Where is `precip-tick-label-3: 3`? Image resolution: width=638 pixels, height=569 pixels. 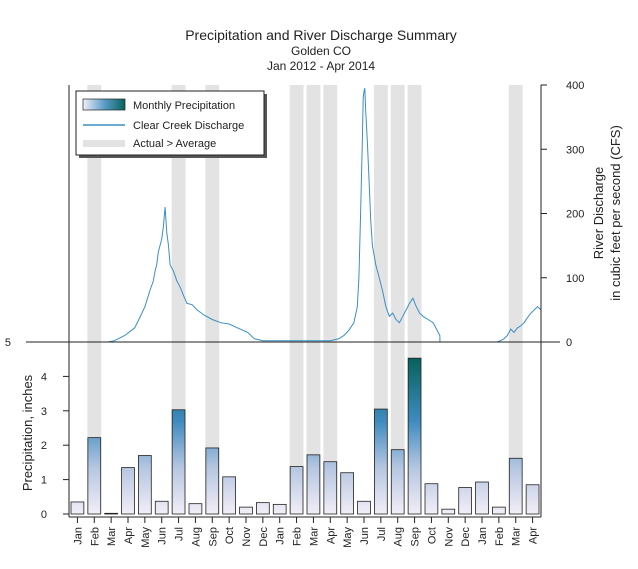 precip-tick-label-3: 3 is located at coordinates (44, 412).